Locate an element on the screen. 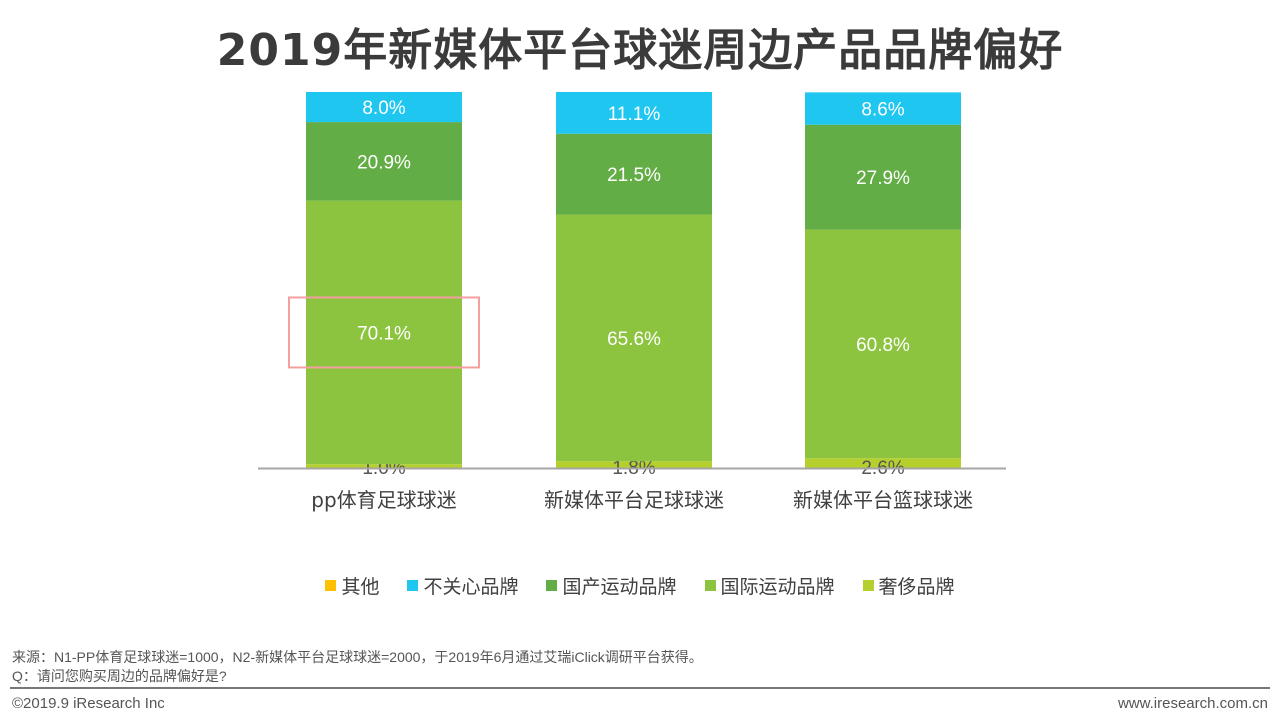  legend-item: 不关心品牌 is located at coordinates (462, 585).